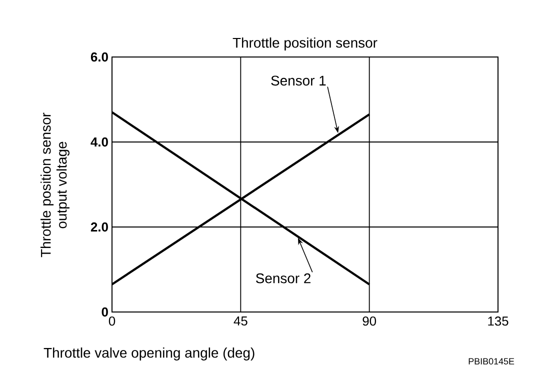 This screenshot has width=560, height=390. Describe the element at coordinates (112, 321) in the screenshot. I see `x-tick-label: 0` at that location.